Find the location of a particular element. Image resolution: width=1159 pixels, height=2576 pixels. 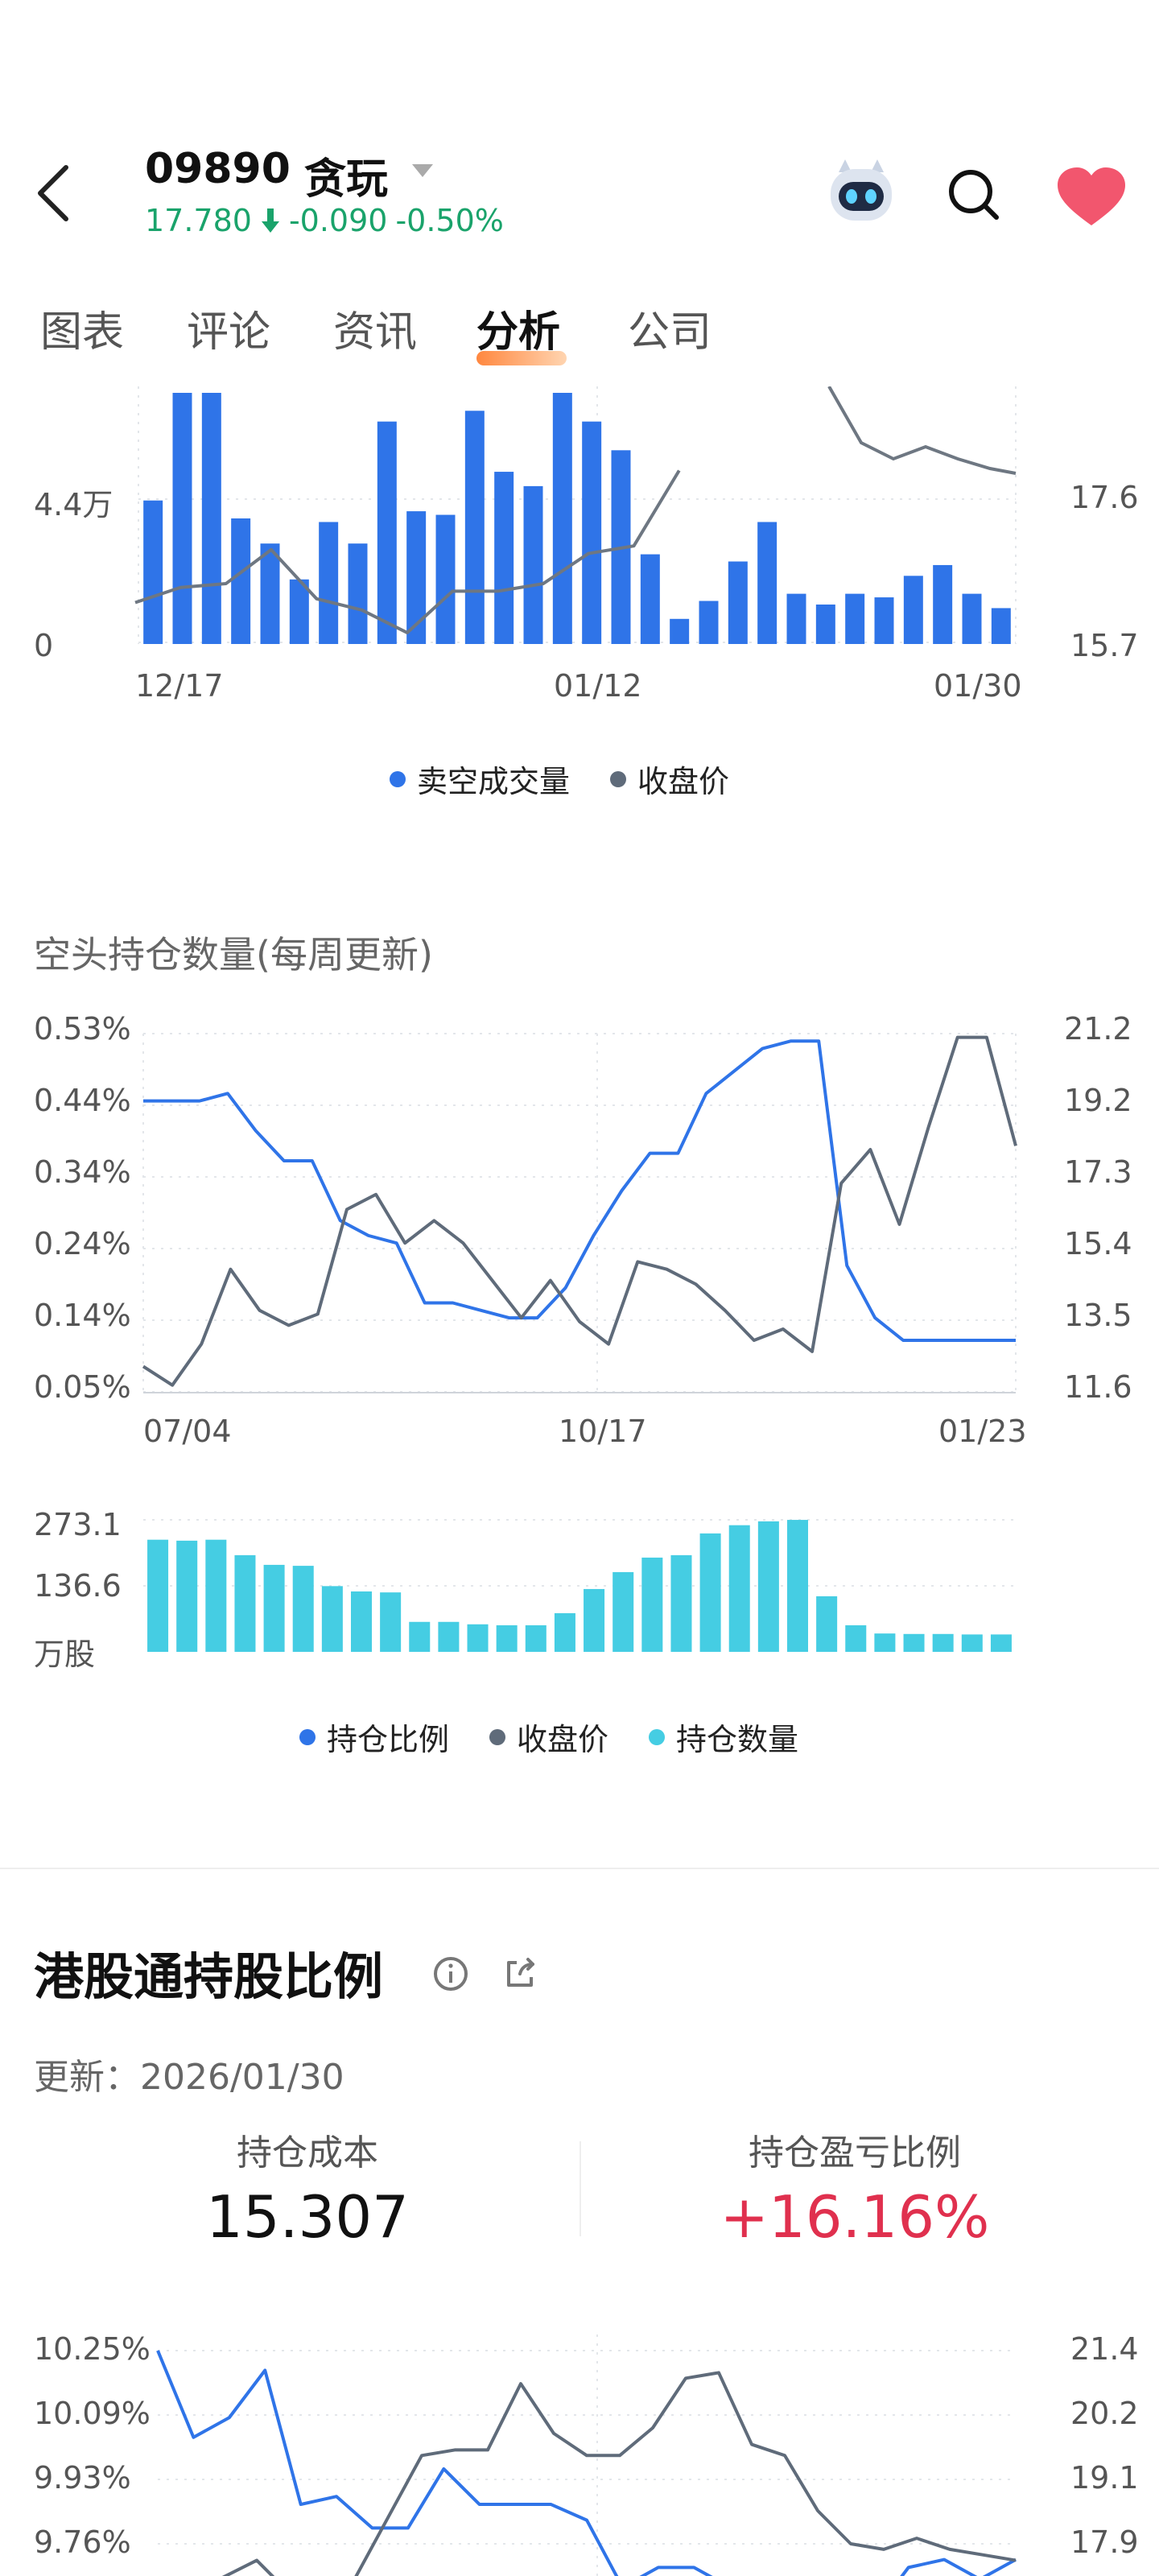

qty-tick: 136.6 is located at coordinates (78, 1586).